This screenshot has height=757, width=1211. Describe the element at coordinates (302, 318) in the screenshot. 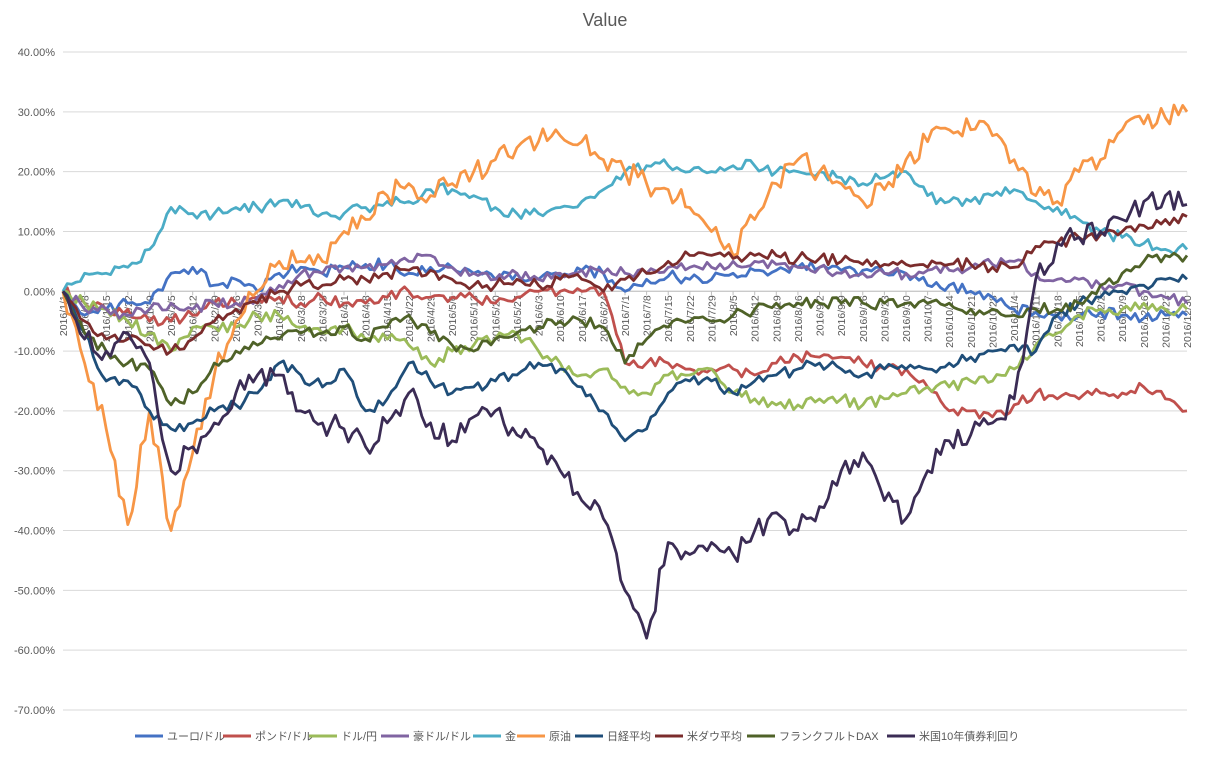

I see `x-tick-label: 2016/3/18` at that location.